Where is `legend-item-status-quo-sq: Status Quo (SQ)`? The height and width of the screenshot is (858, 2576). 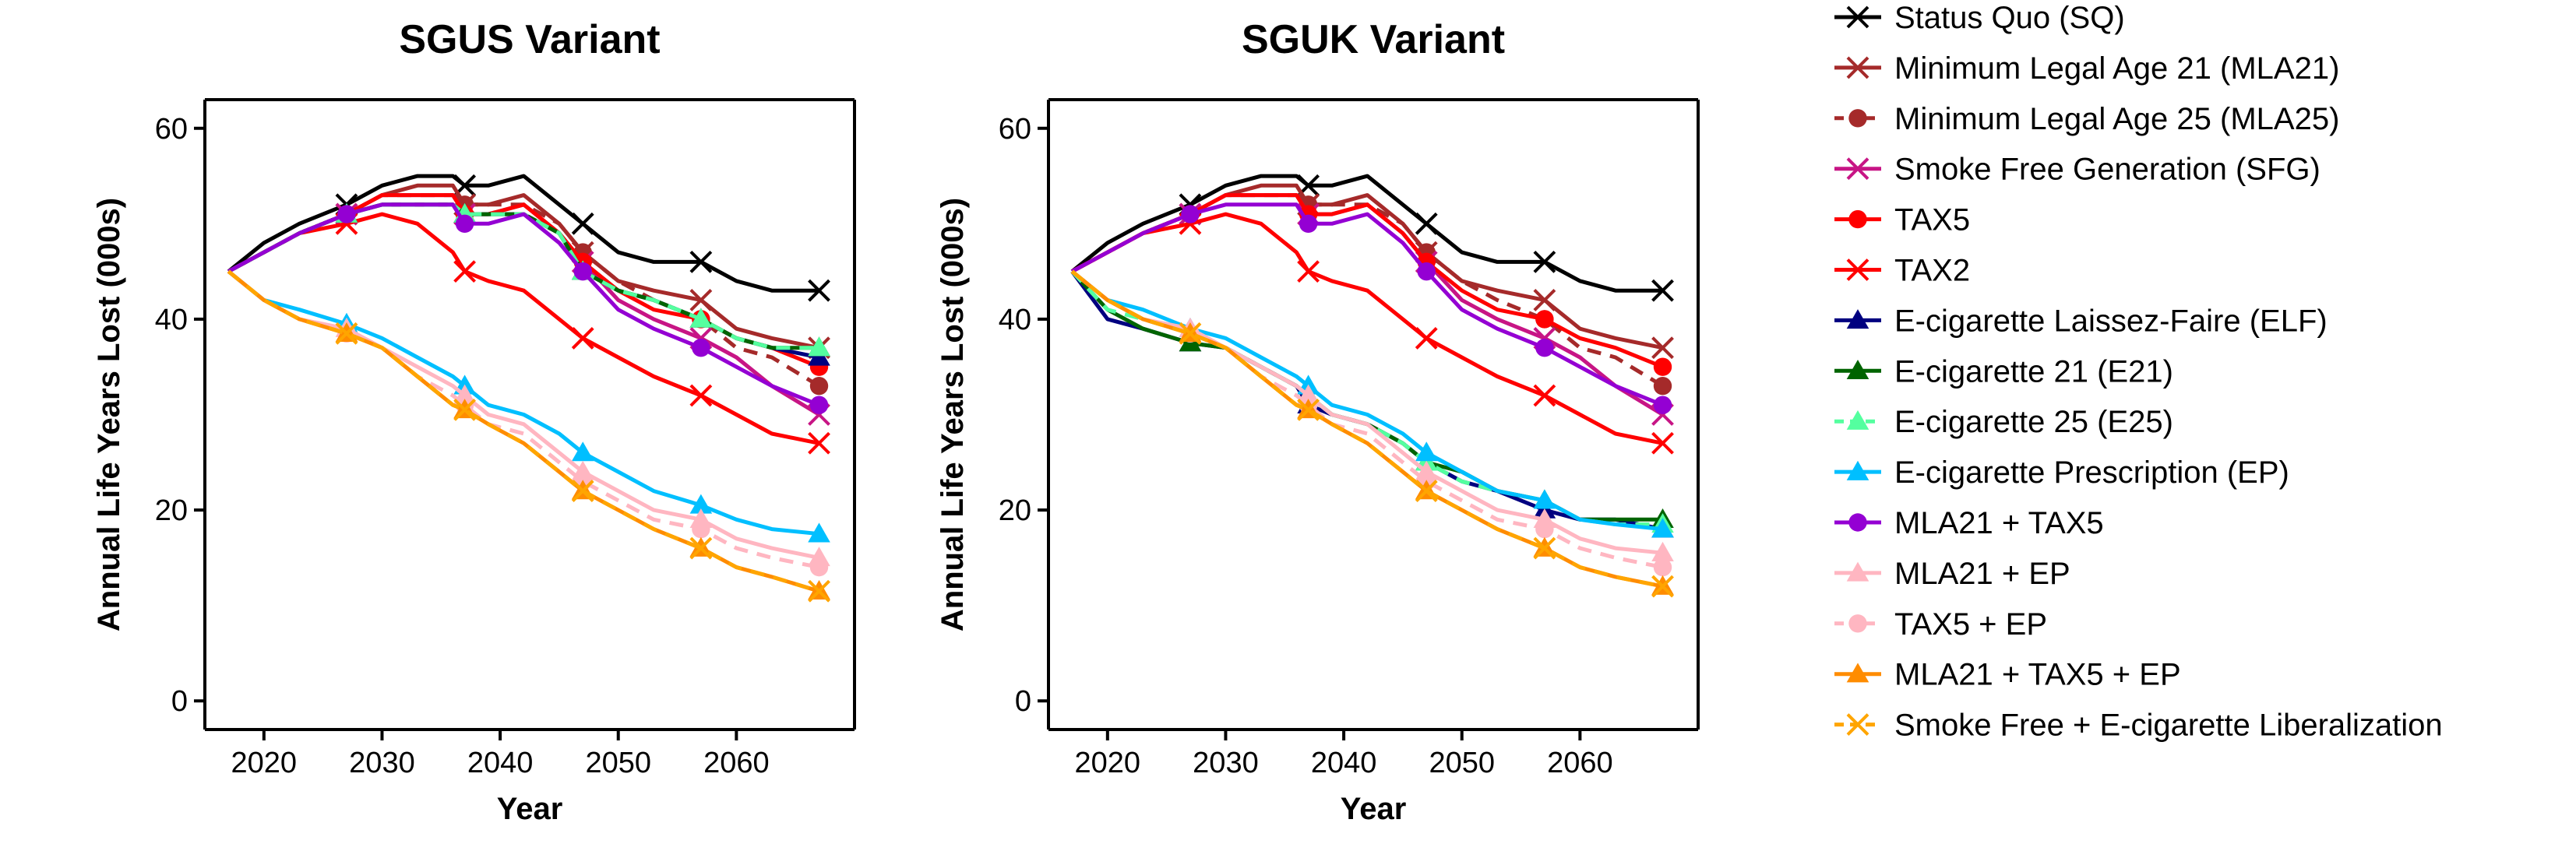
legend-item-status-quo-sq: Status Quo (SQ) is located at coordinates (1980, 18).